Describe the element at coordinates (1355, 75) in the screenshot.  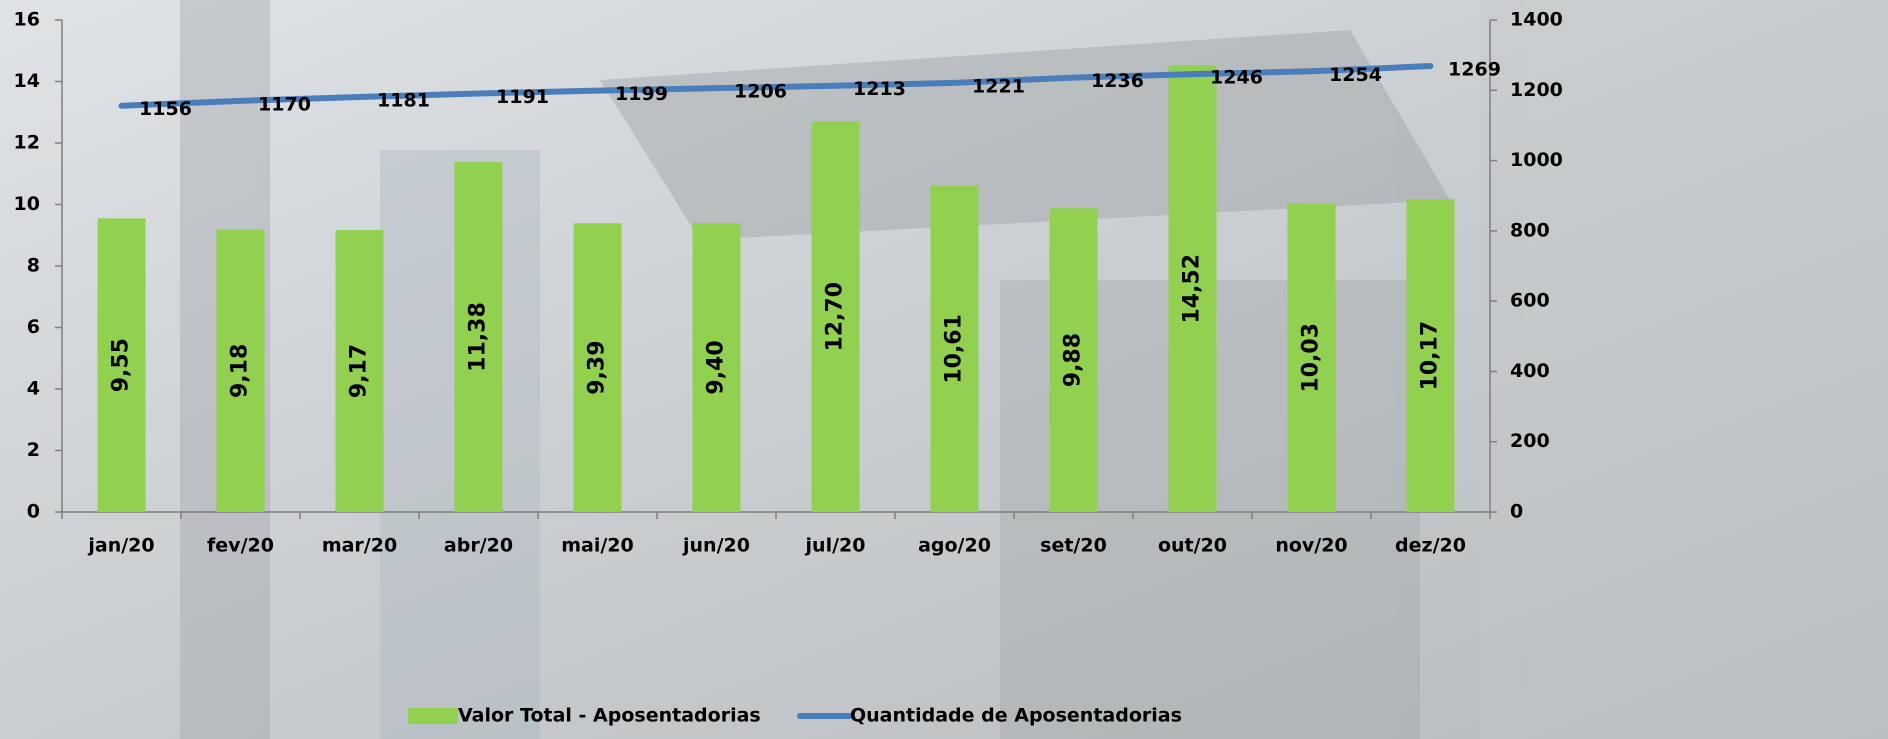
I see `line-value-label: 1254` at that location.